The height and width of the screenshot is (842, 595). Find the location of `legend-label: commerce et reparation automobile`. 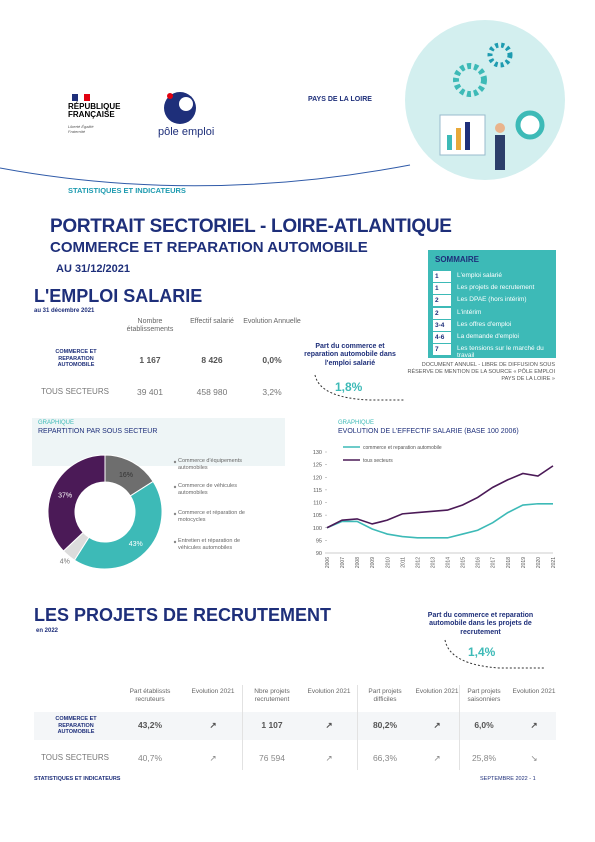

legend-label: commerce et reparation automobile is located at coordinates (402, 448).